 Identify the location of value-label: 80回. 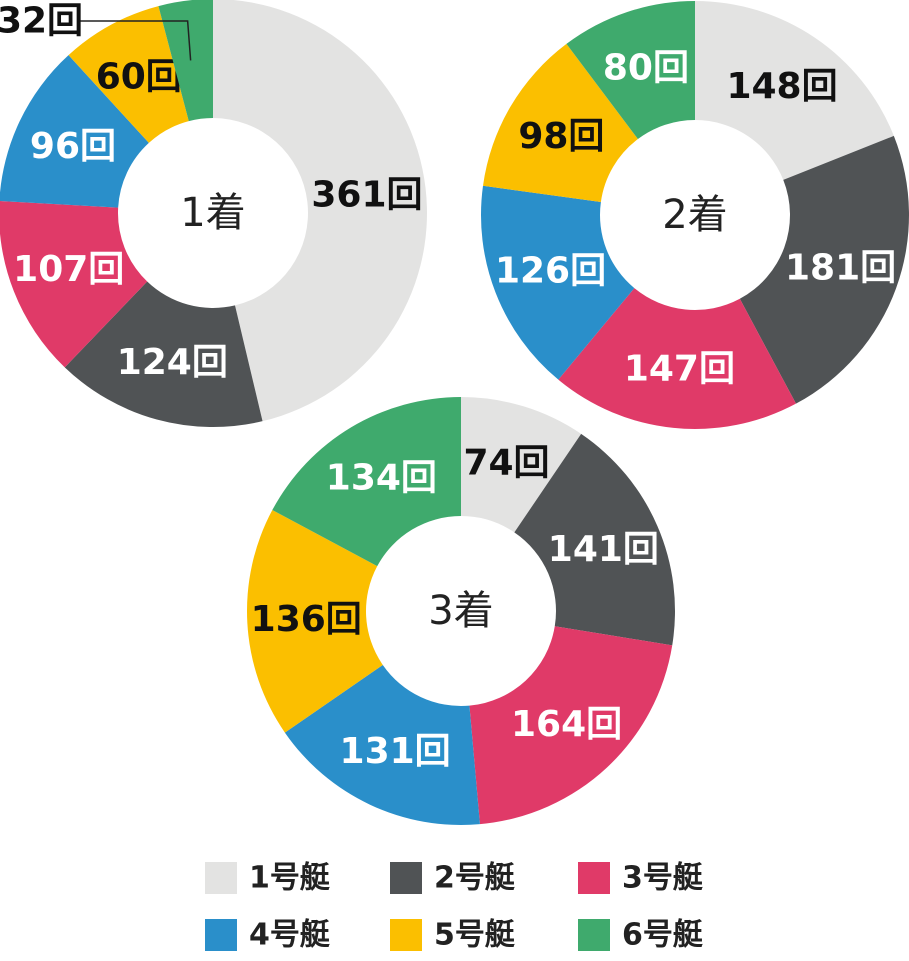
(646, 67).